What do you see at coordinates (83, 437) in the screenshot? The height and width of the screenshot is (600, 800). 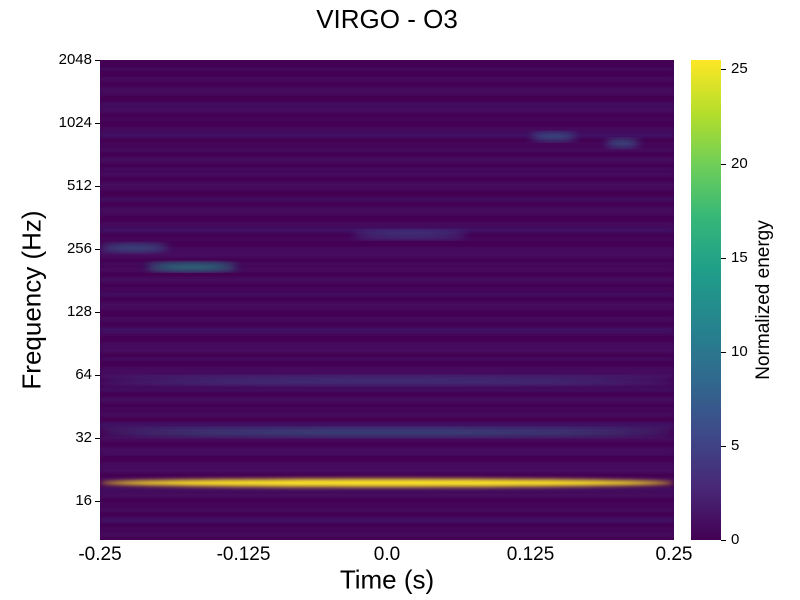 I see `y-tick-label: 32` at bounding box center [83, 437].